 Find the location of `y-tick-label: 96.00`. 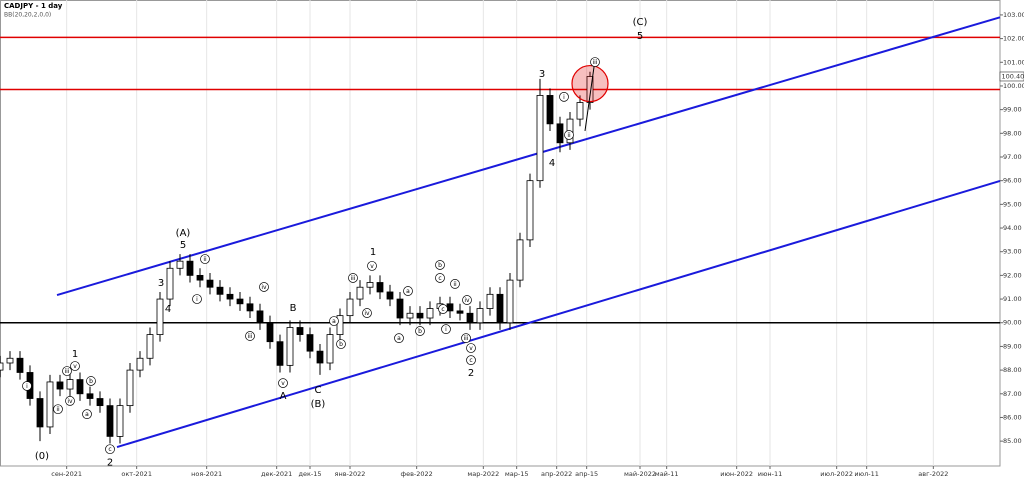

y-tick-label: 96.00 is located at coordinates (1012, 181).